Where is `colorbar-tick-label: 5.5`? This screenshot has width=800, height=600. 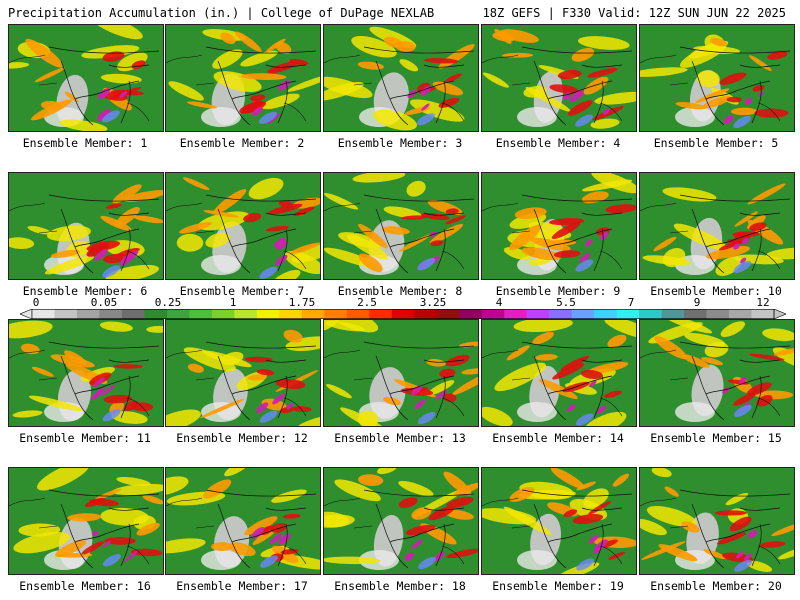 colorbar-tick-label: 5.5 is located at coordinates (566, 302).